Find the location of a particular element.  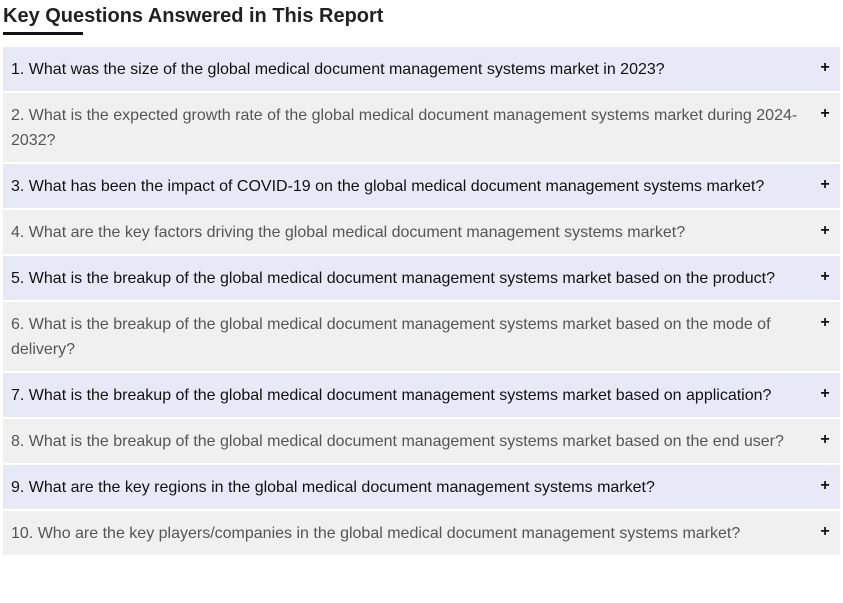

title-underline is located at coordinates (43, 33).